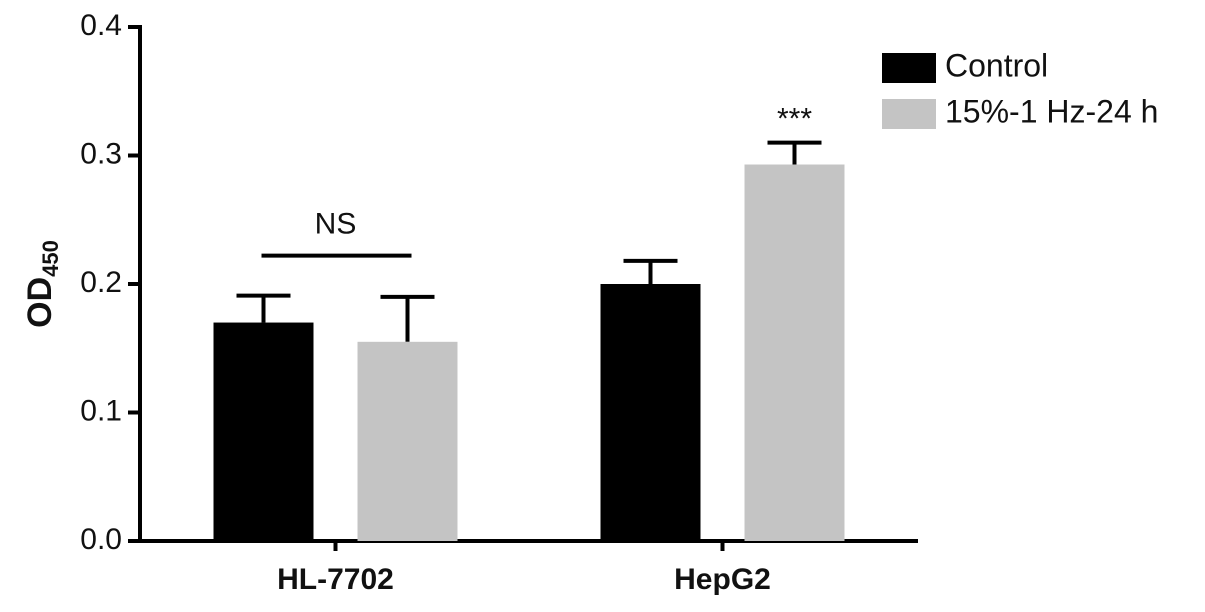  Describe the element at coordinates (50, 258) in the screenshot. I see `y-axis-label-sub: 450` at that location.